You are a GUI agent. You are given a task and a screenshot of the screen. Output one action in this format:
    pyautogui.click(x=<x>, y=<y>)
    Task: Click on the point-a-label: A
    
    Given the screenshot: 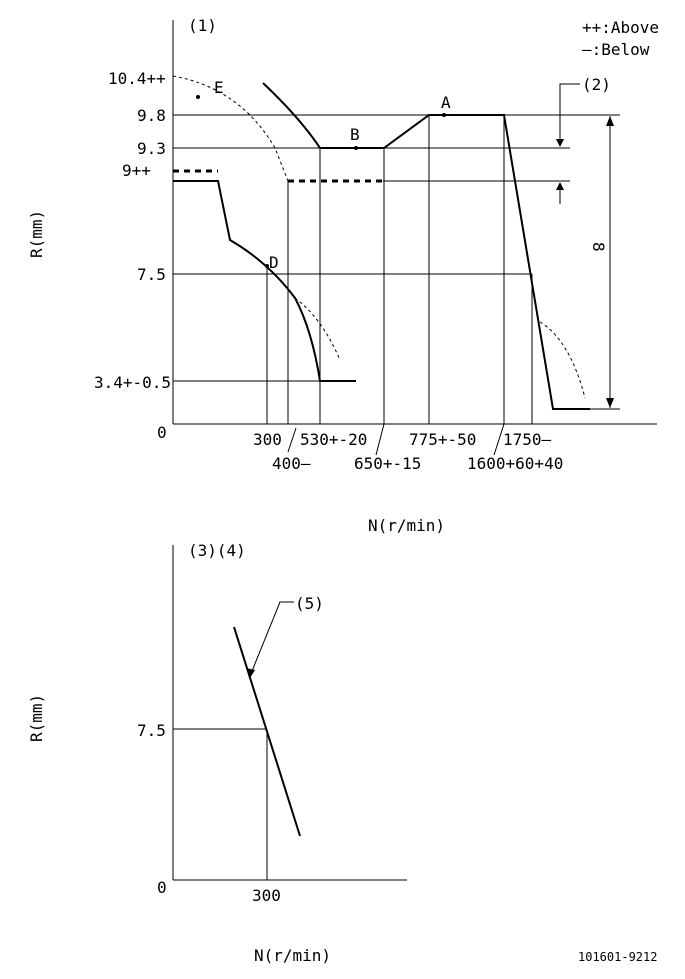 What is the action you would take?
    pyautogui.click(x=446, y=102)
    